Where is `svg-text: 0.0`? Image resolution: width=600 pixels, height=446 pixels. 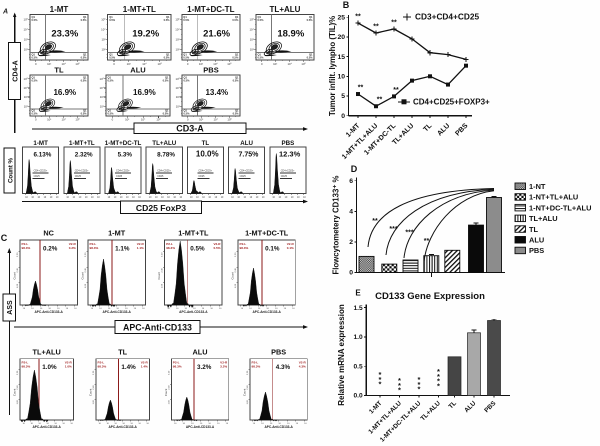 svg-text: 0.0 is located at coordinates (358, 396).